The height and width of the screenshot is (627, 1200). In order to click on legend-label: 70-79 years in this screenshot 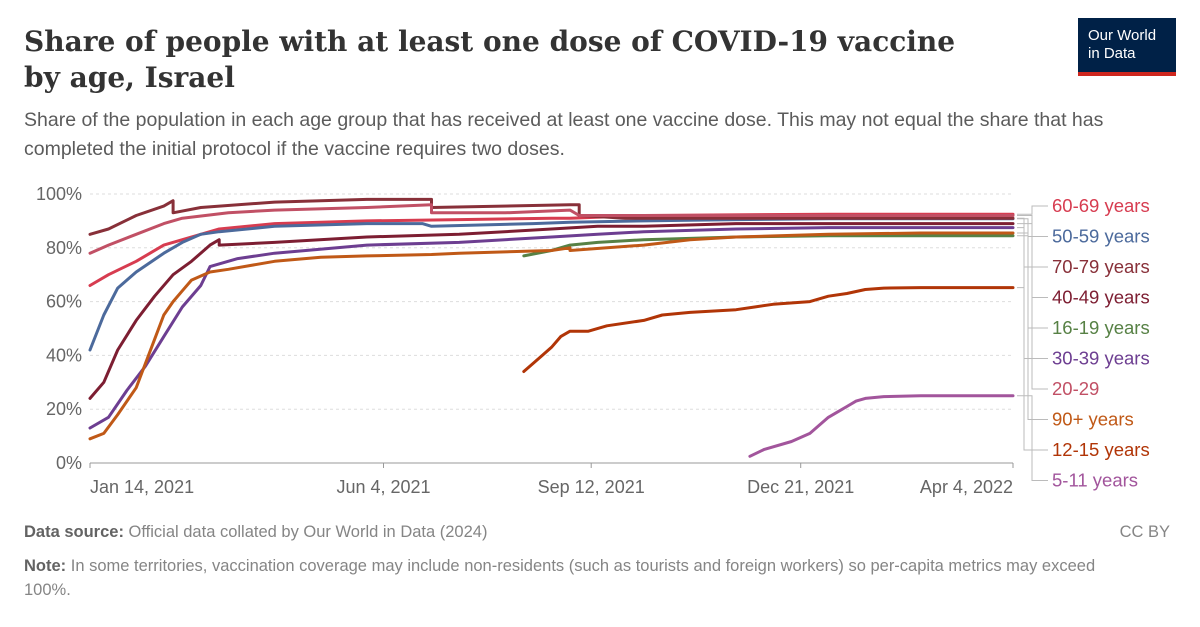, I will do `click(1101, 266)`.